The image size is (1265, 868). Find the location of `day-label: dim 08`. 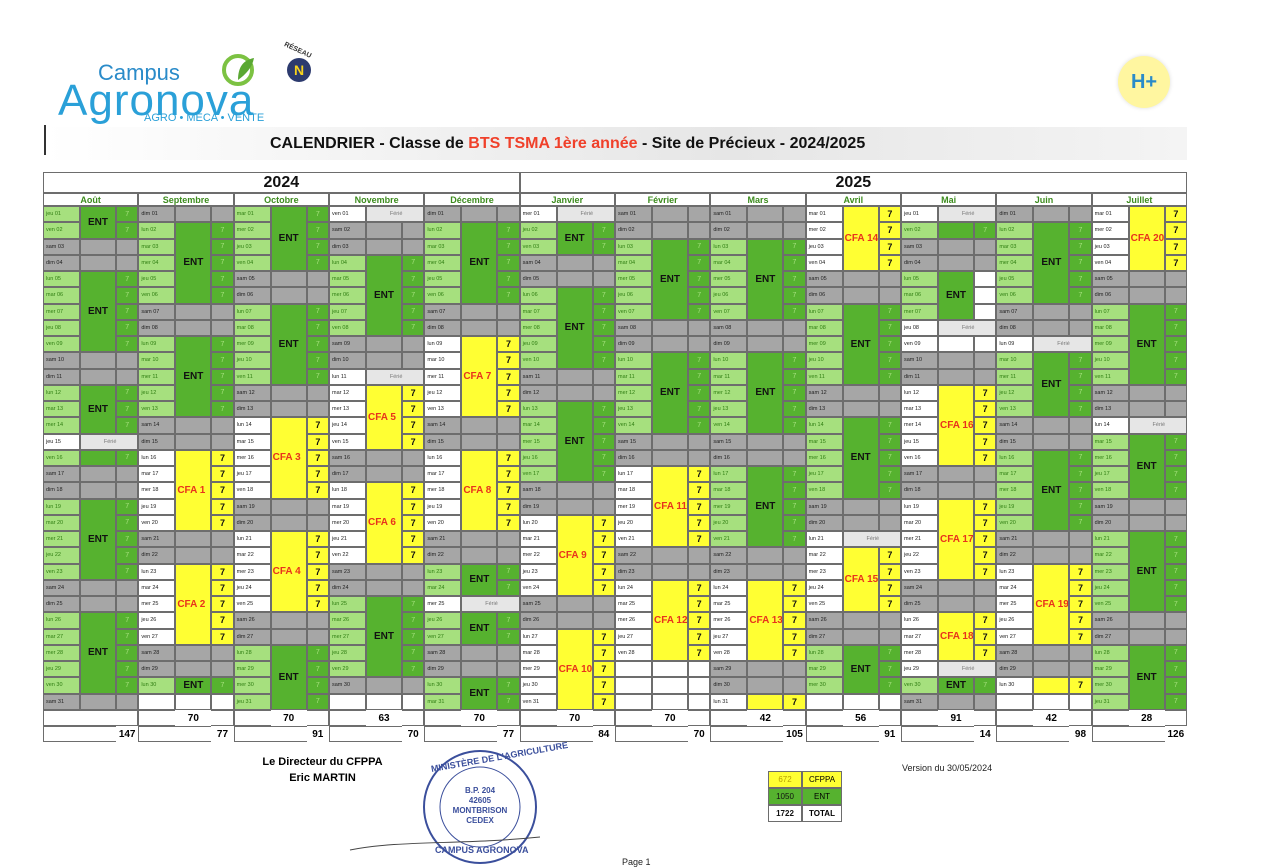

day-label: dim 08 is located at coordinates (157, 327).